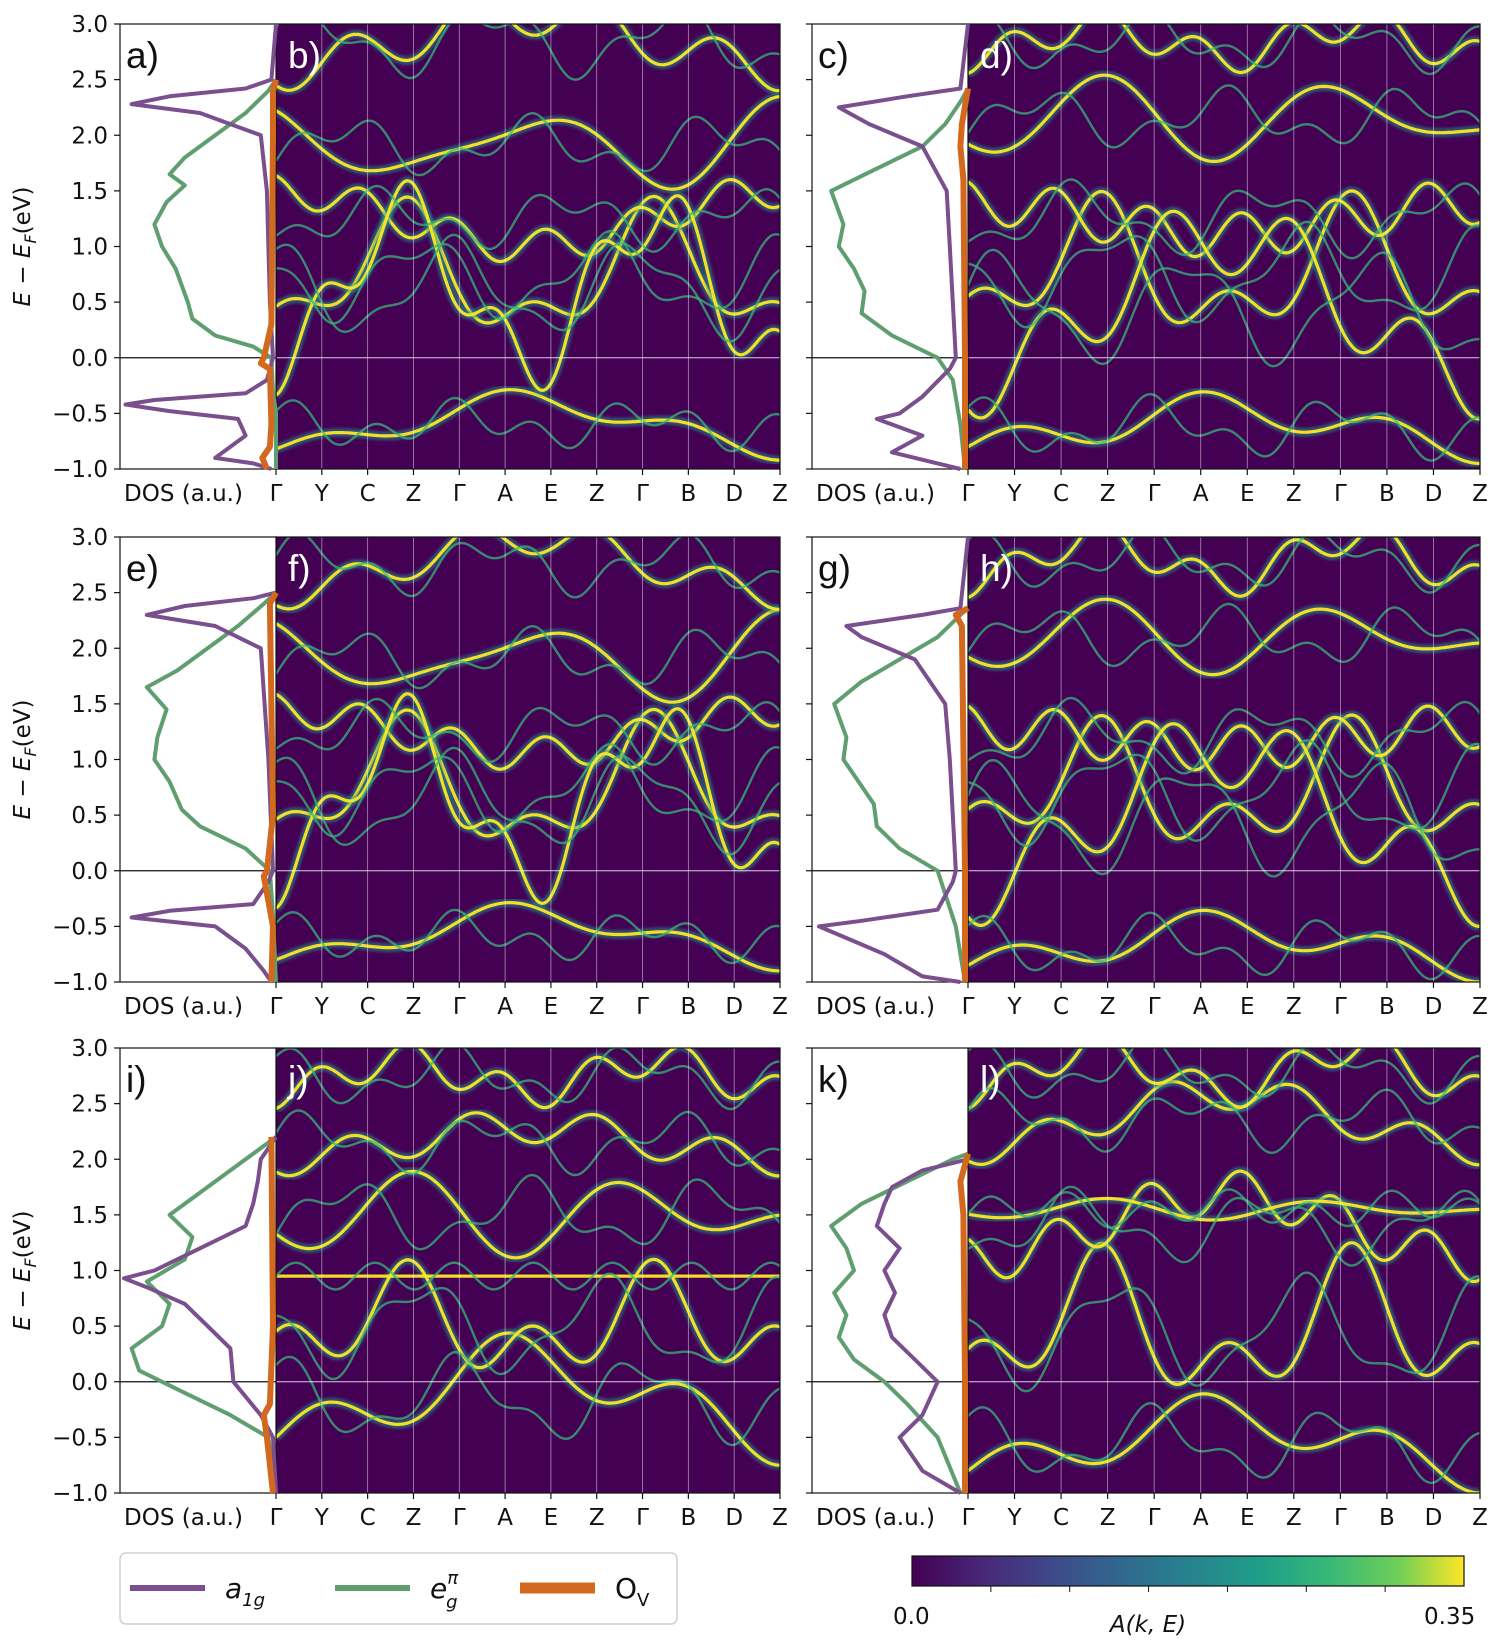 The height and width of the screenshot is (1640, 1502). Describe the element at coordinates (1449, 1617) in the screenshot. I see `colorbar-max-label: 0.35` at that location.